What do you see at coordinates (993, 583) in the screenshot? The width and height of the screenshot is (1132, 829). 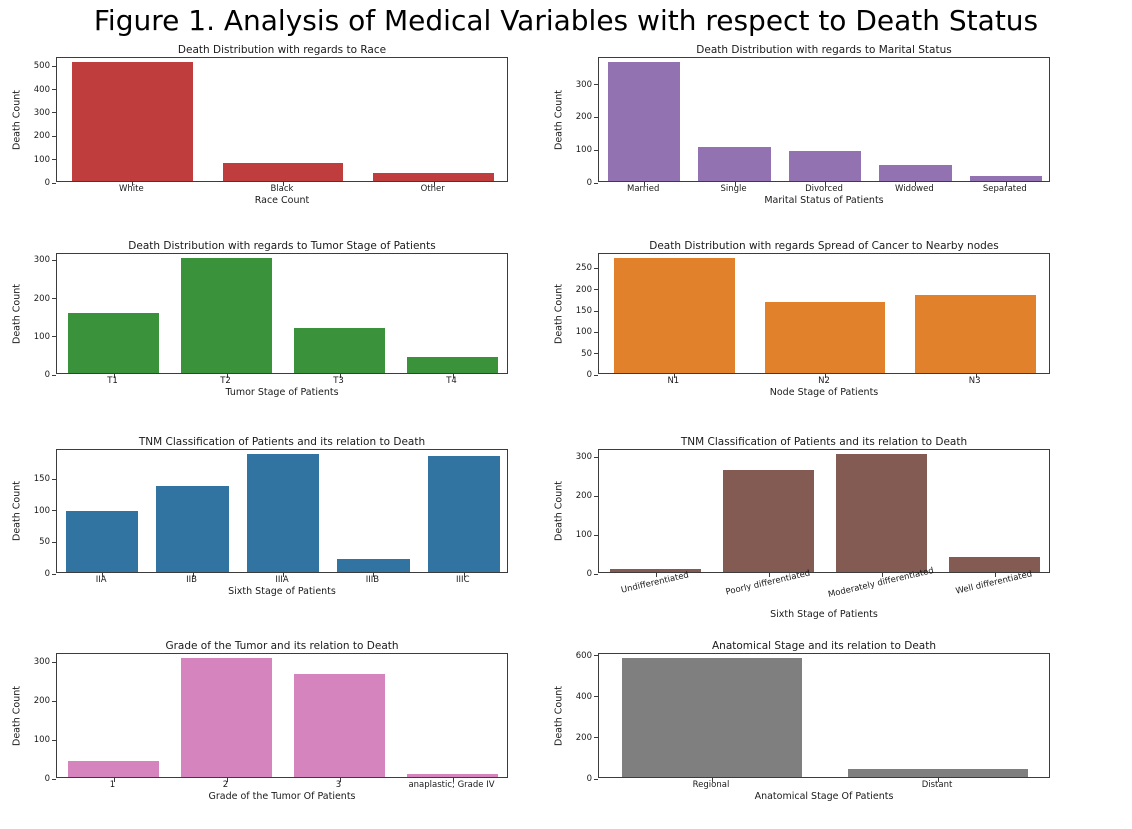 I see `x-tick-label: Well differentiated` at bounding box center [993, 583].